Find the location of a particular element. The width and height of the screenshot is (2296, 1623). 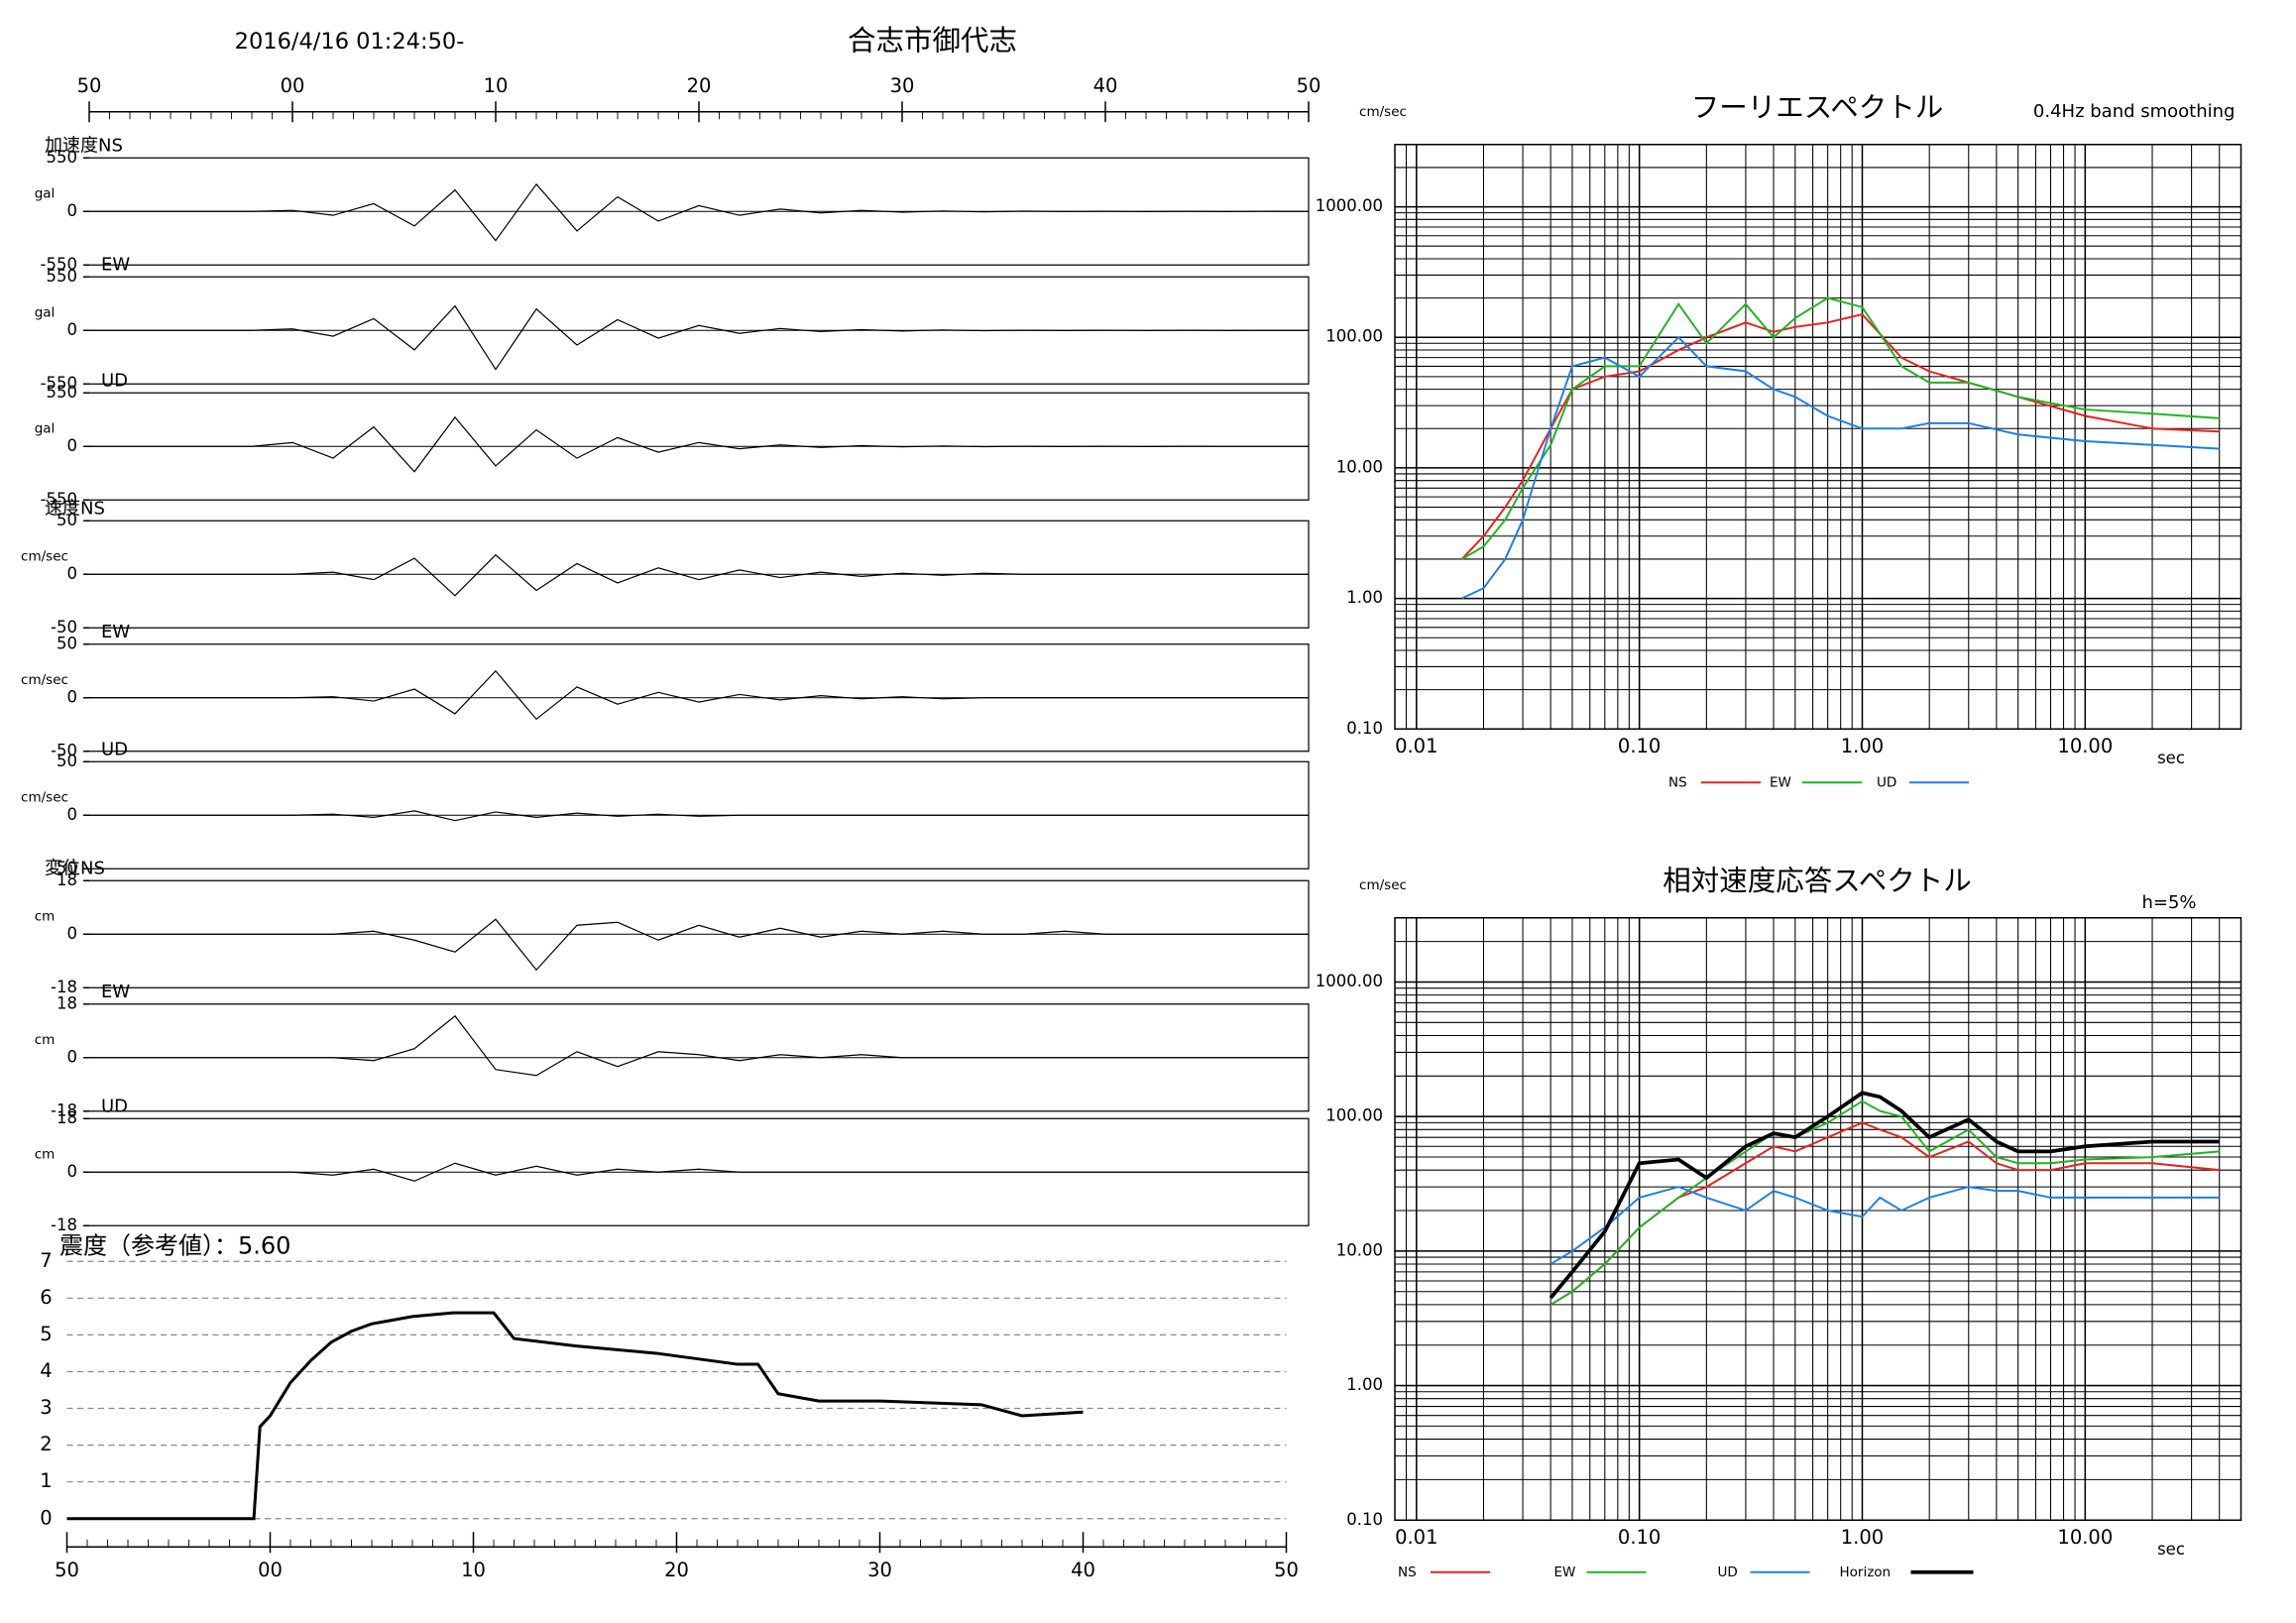

legend-label: EW is located at coordinates (1565, 1572).